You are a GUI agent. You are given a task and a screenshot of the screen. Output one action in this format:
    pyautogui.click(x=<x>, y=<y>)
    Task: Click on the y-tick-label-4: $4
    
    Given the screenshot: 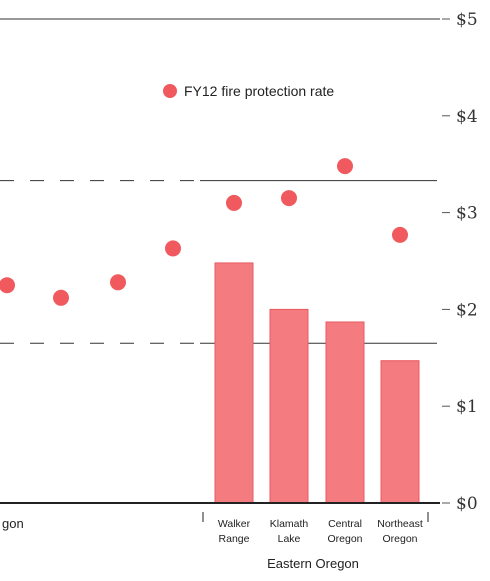 What is the action you would take?
    pyautogui.click(x=467, y=117)
    